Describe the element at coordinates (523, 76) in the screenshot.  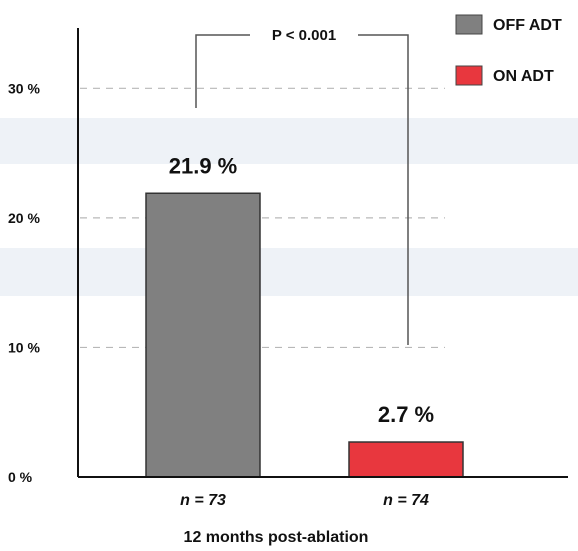
I see `legend-label-on-adt: ON ADT` at that location.